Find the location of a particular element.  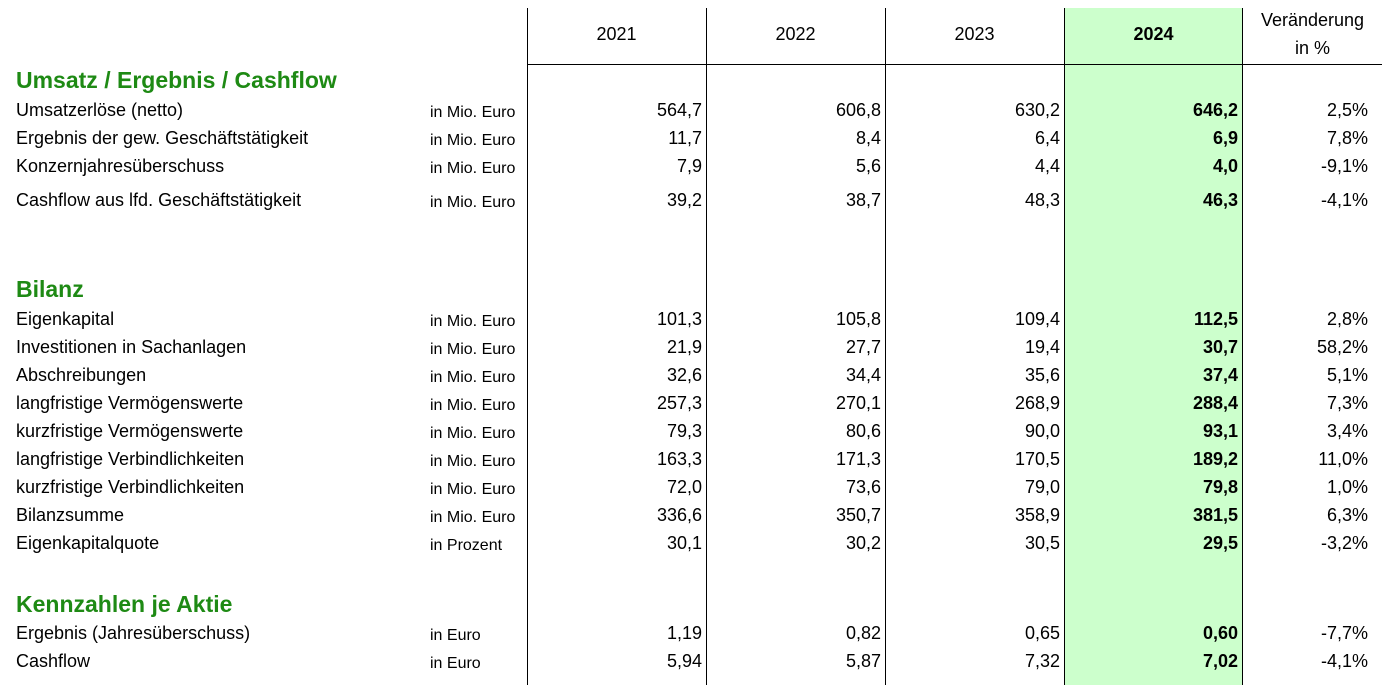

cell-value: 112,5 is located at coordinates (1215, 319).